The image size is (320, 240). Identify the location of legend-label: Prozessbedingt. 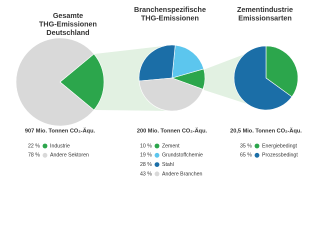
(280, 156).